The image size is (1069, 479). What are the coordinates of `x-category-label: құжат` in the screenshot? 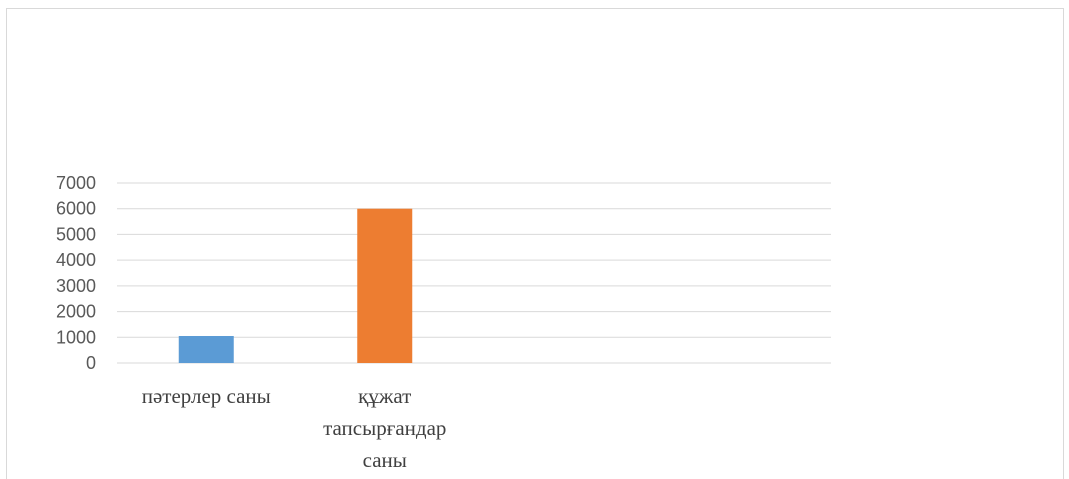 It's located at (384, 396).